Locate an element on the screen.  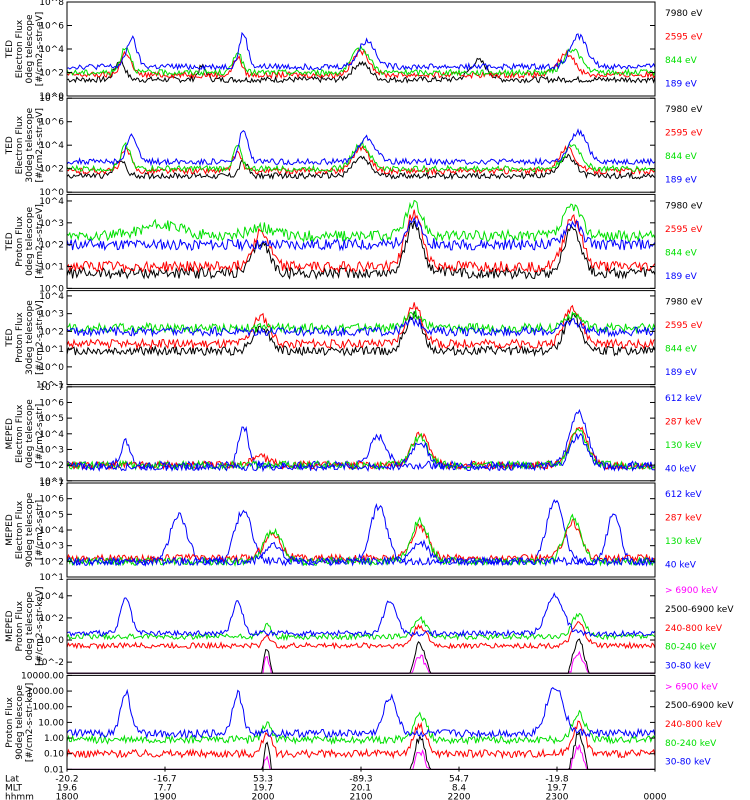
x-tick-label: 7.7 is located at coordinates (165, 789).